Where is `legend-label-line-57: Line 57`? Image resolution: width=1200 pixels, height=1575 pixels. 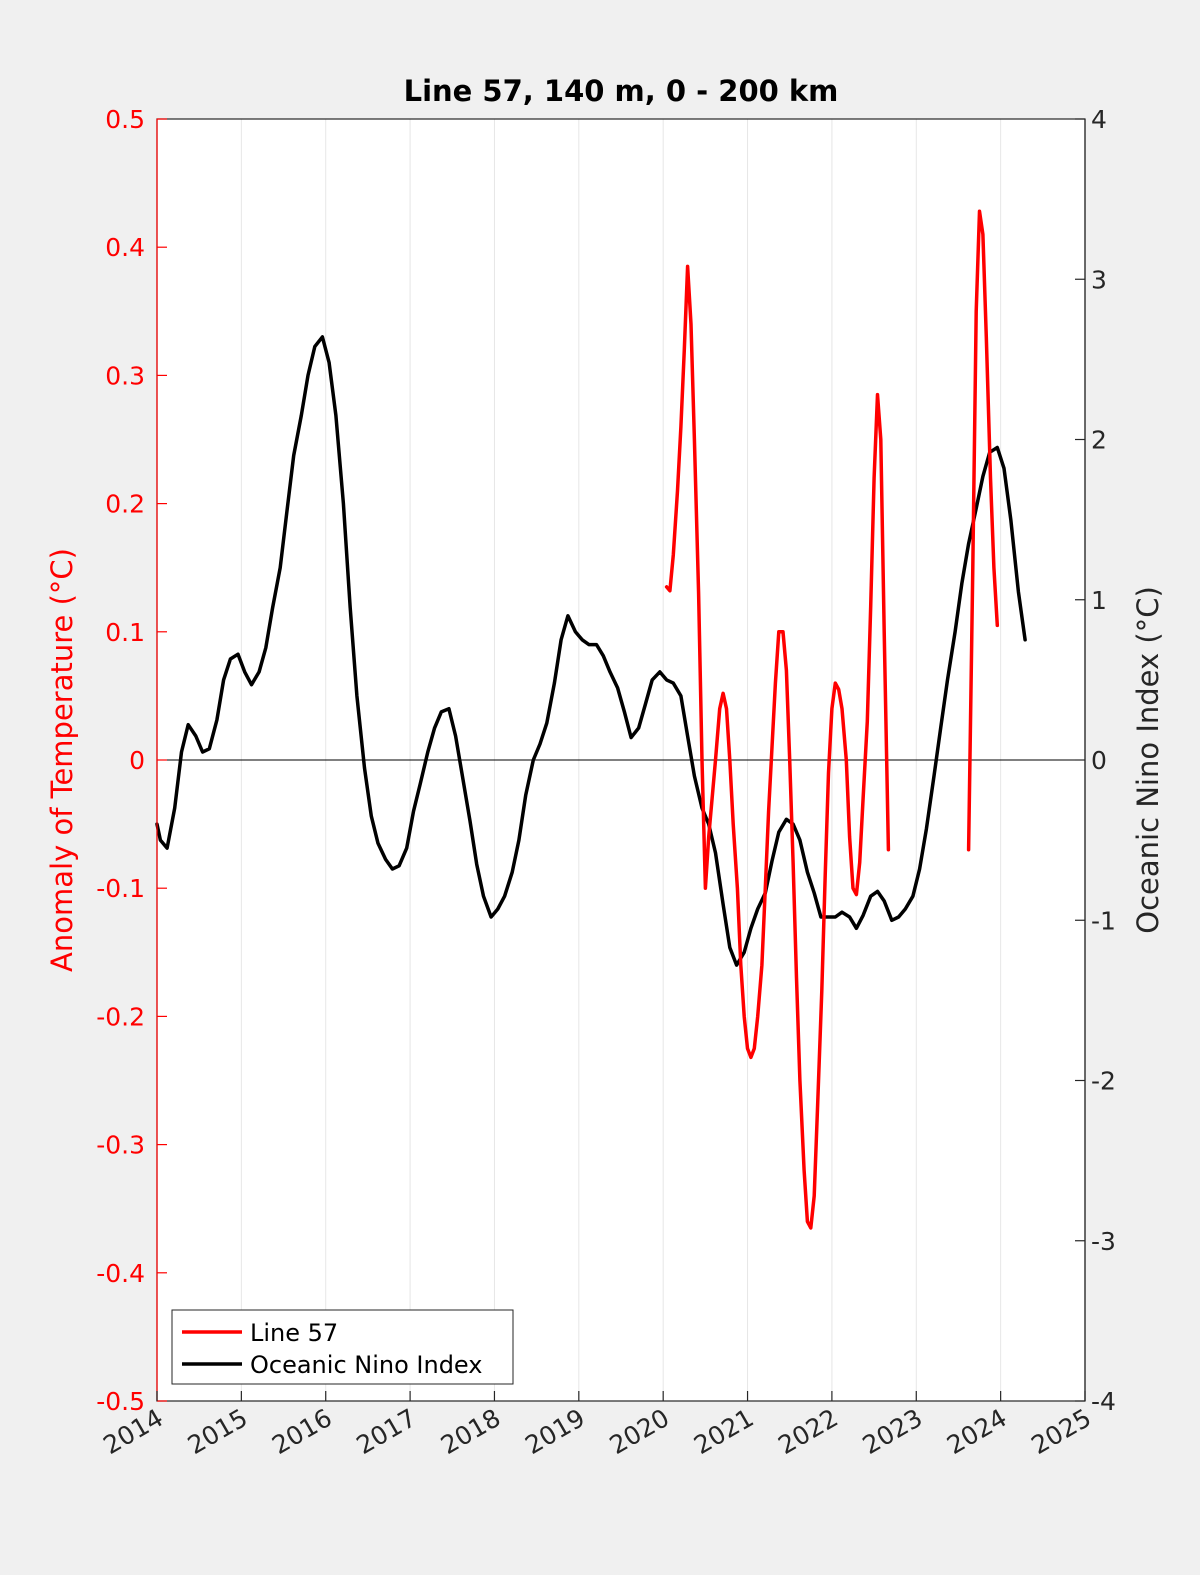 legend-label-line-57: Line 57 is located at coordinates (294, 1333).